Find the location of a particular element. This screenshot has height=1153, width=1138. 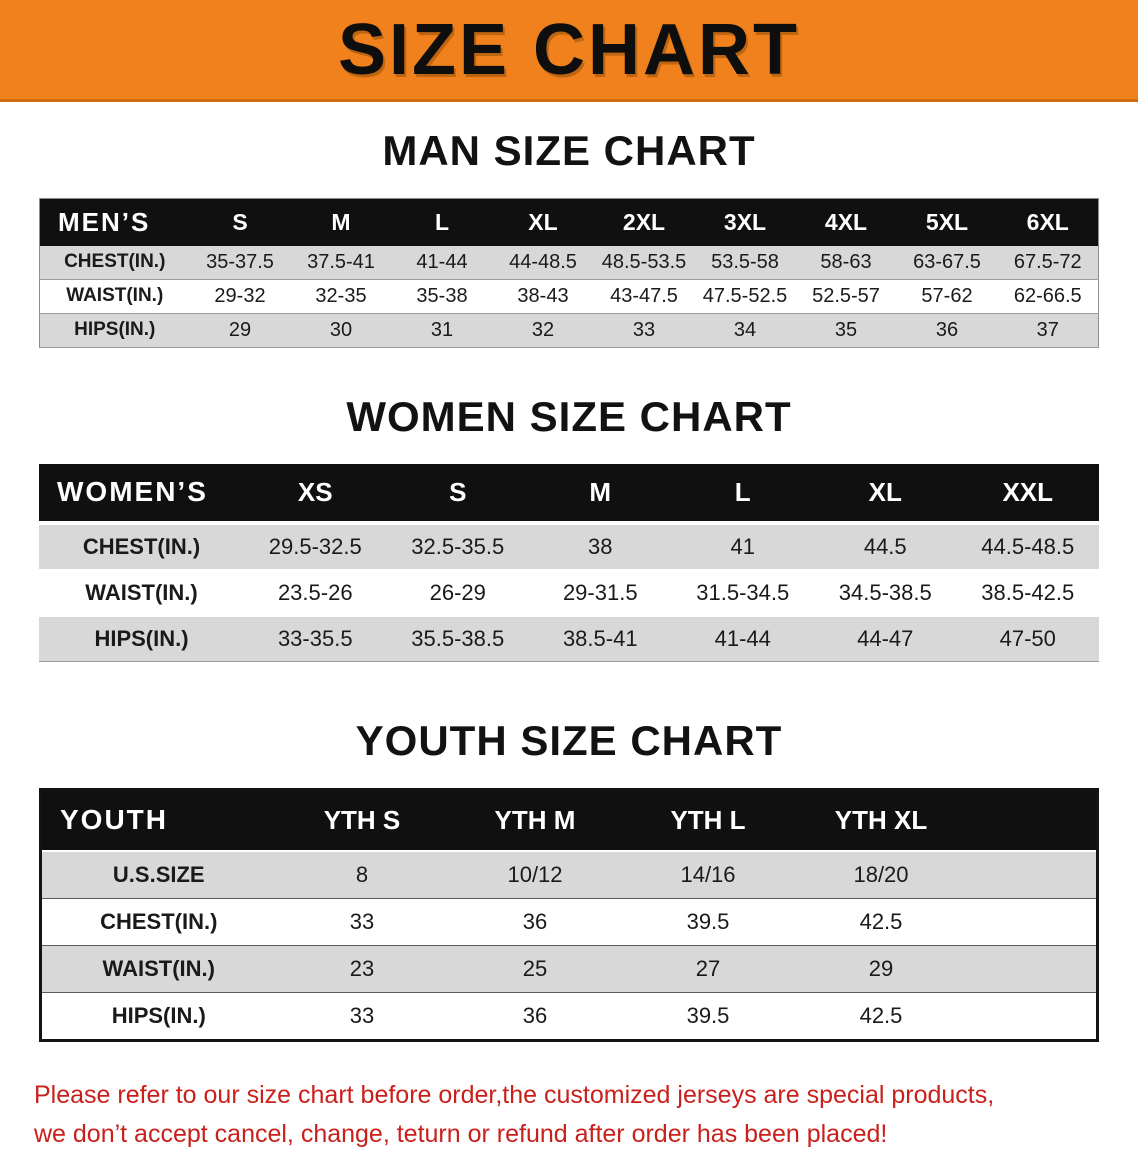

size-value-cell: 23 is located at coordinates (362, 968).